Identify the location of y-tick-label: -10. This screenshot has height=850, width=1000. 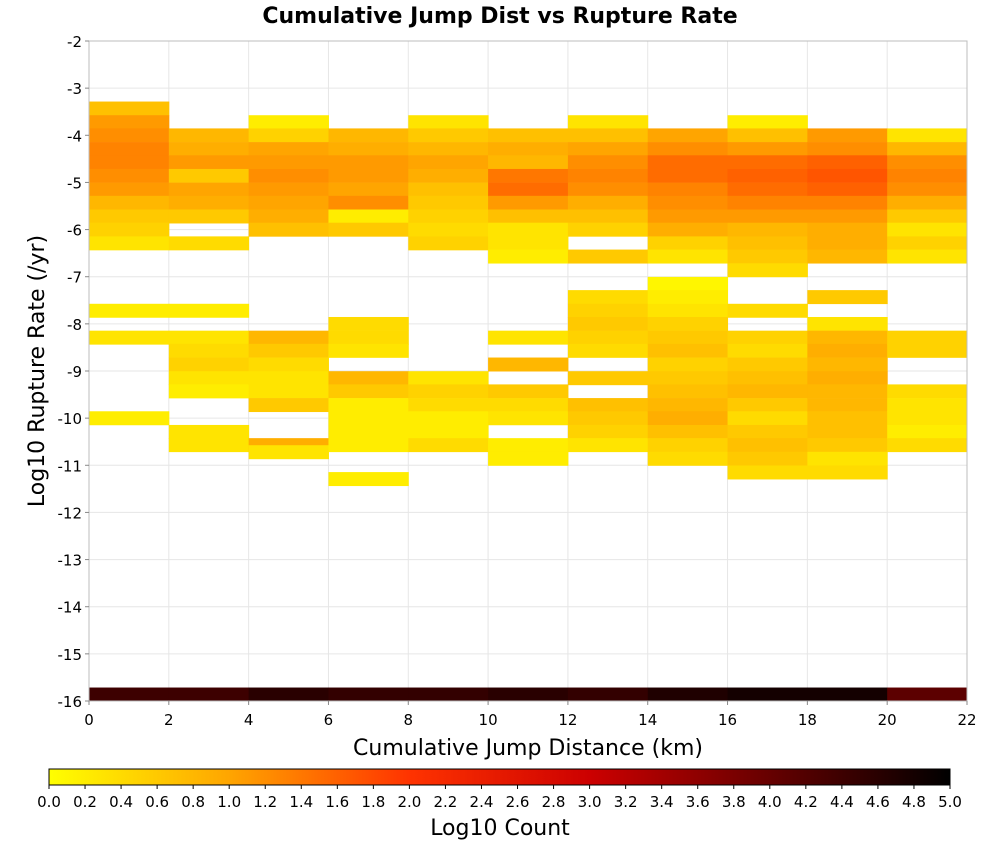
(70, 419).